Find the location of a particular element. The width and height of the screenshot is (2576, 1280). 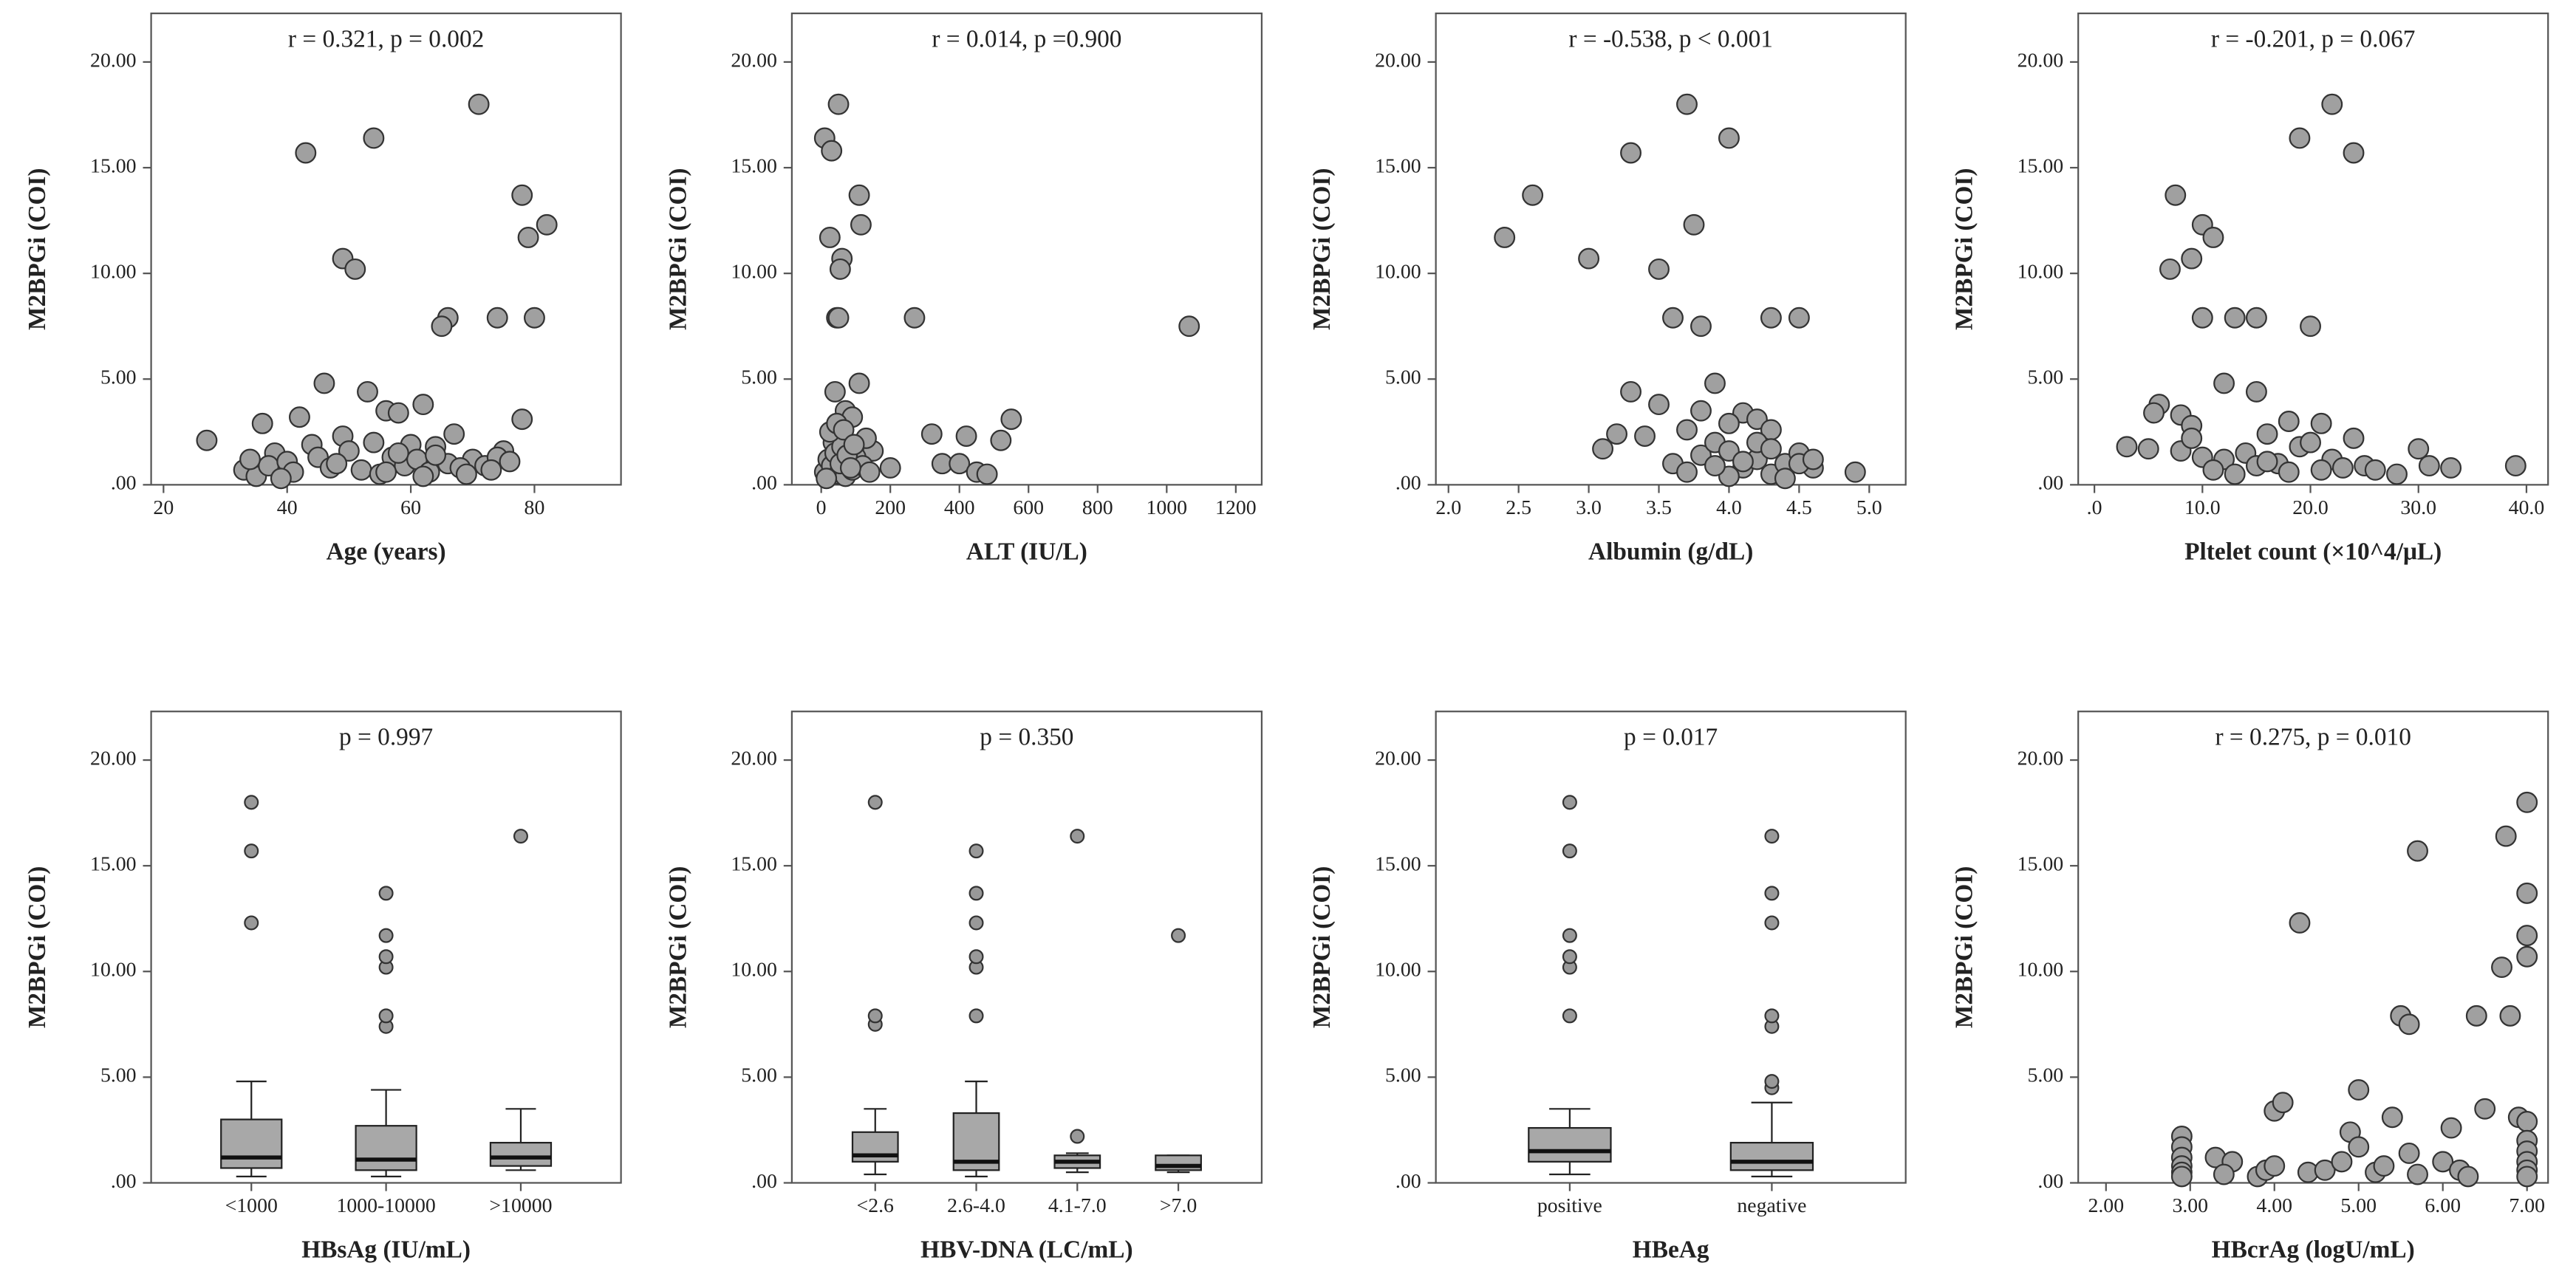

x-tick-label: 2.00 is located at coordinates (2106, 1206).